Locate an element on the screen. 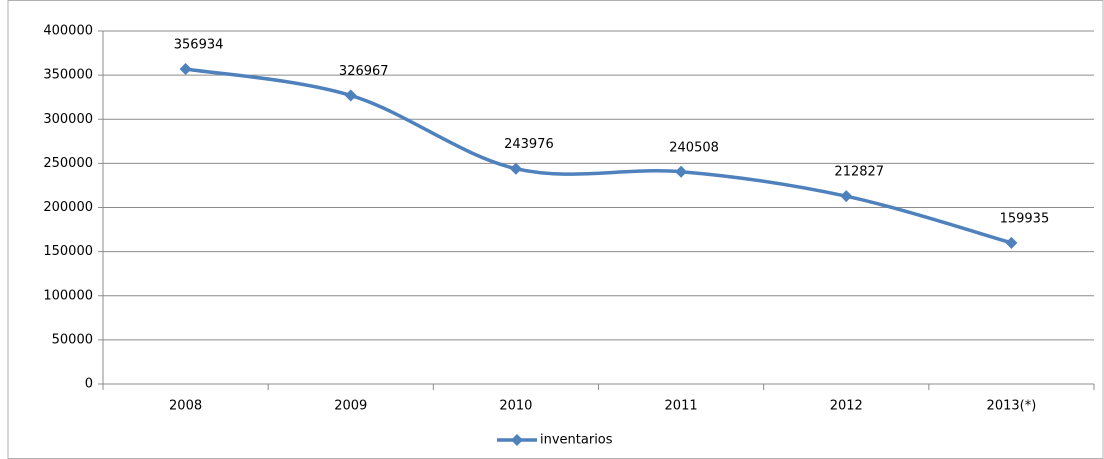 This screenshot has width=1104, height=459. y-tick-label: 350000 is located at coordinates (68, 75).